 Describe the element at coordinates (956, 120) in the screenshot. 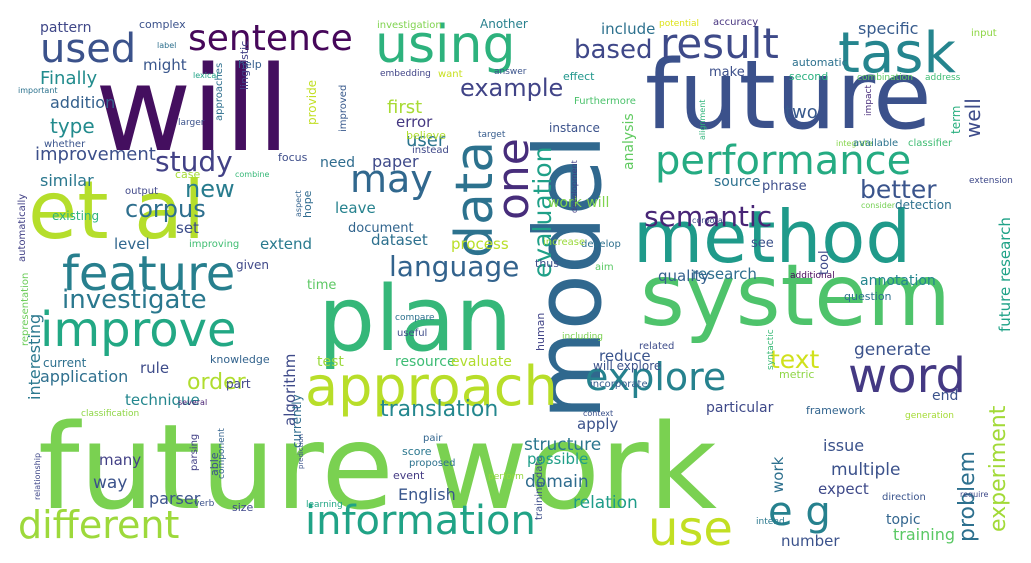

I see `cloud-word: term` at that location.